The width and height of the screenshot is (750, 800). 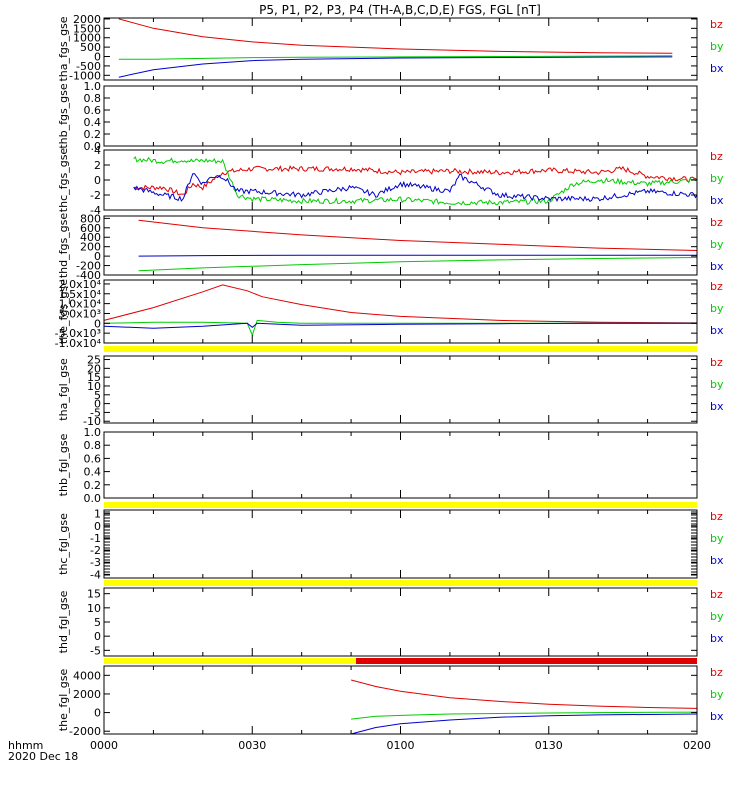 I want to click on y-axis-label: the_fgl_gse, so click(x=63, y=700).